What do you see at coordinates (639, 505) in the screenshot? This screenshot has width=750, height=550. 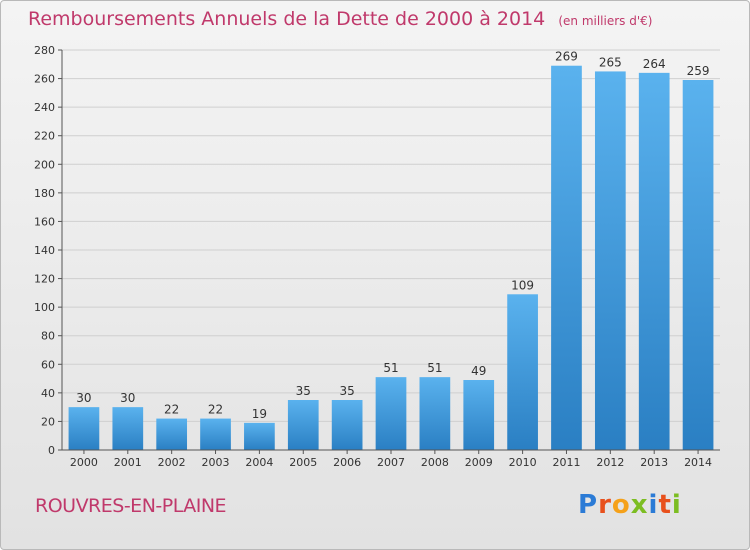 I see `logo-letter: x` at bounding box center [639, 505].